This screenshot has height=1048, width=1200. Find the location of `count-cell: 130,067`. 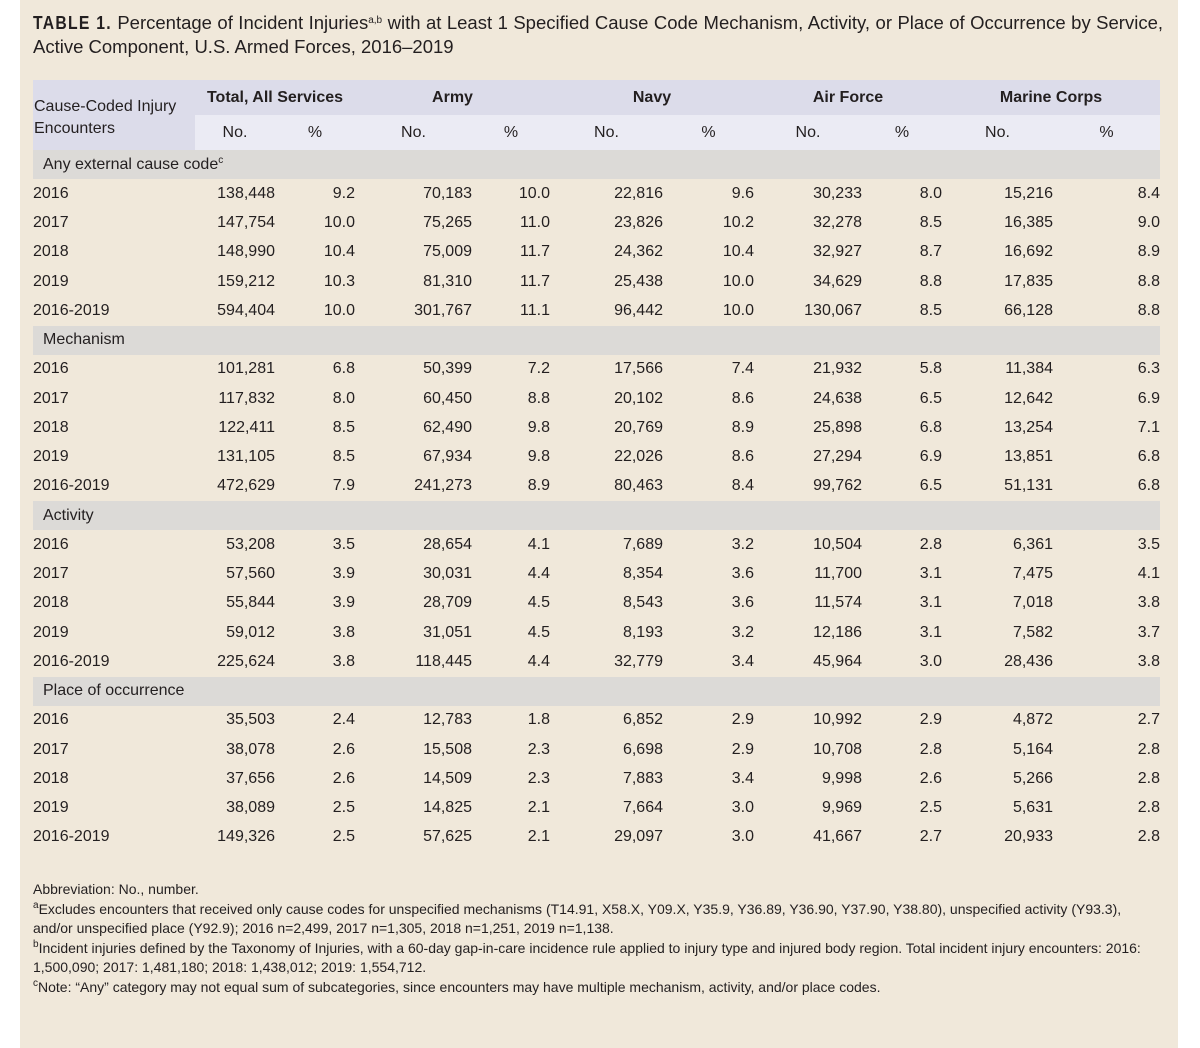

count-cell: 130,067 is located at coordinates (833, 310).